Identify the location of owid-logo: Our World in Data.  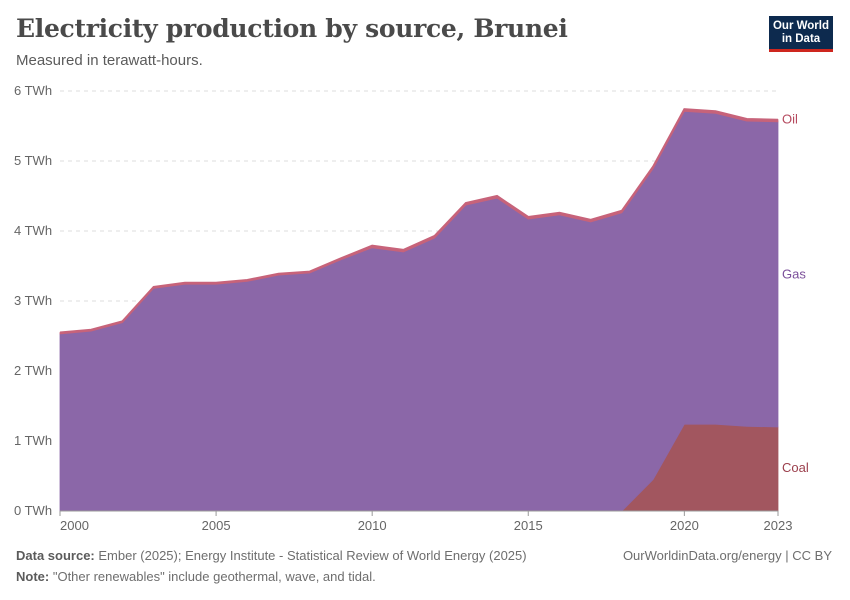
(801, 34).